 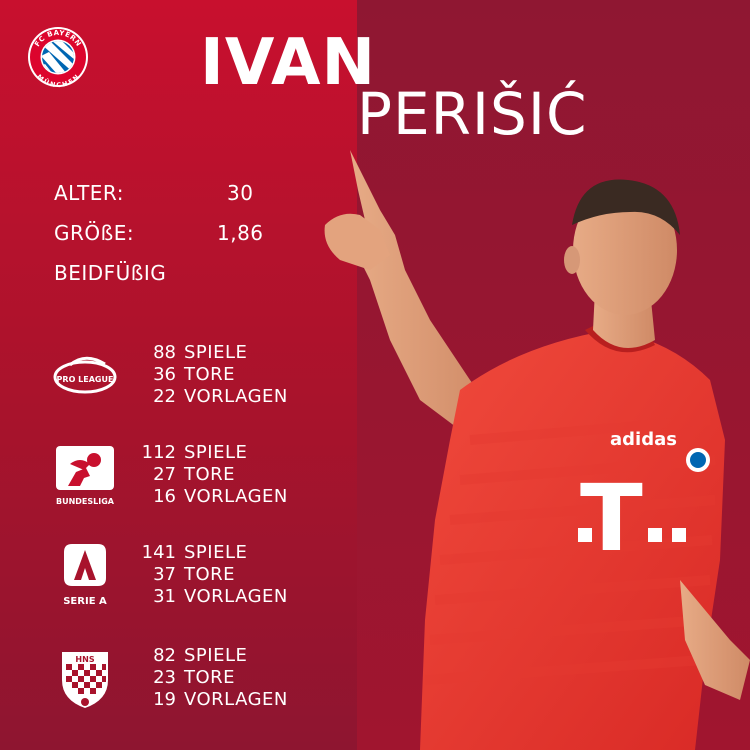 I want to click on stat-row: 27 TORE, so click(x=240, y=474).